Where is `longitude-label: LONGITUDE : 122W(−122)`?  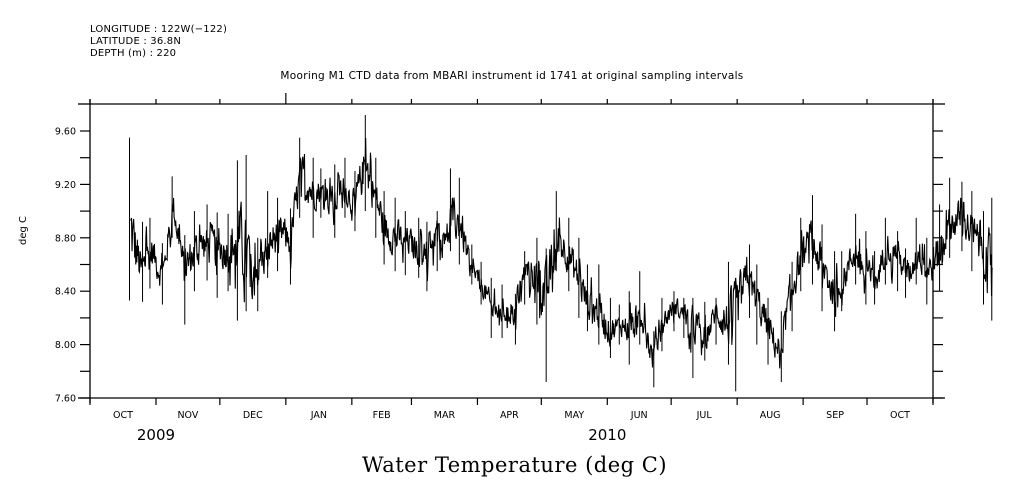
longitude-label: LONGITUDE : 122W(−122) is located at coordinates (159, 29).